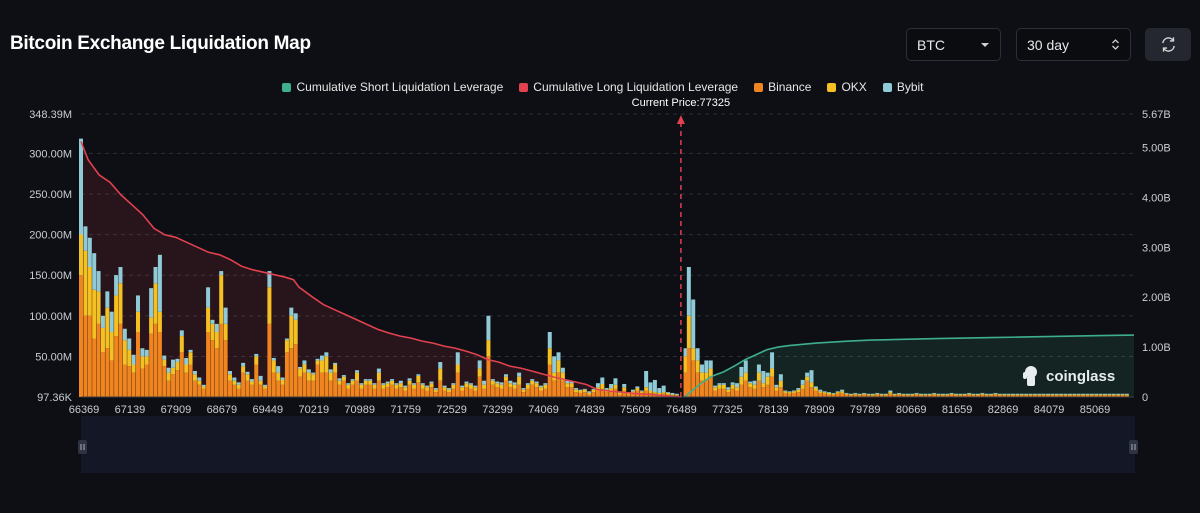  I want to click on slider-handle-right, so click(1133, 447).